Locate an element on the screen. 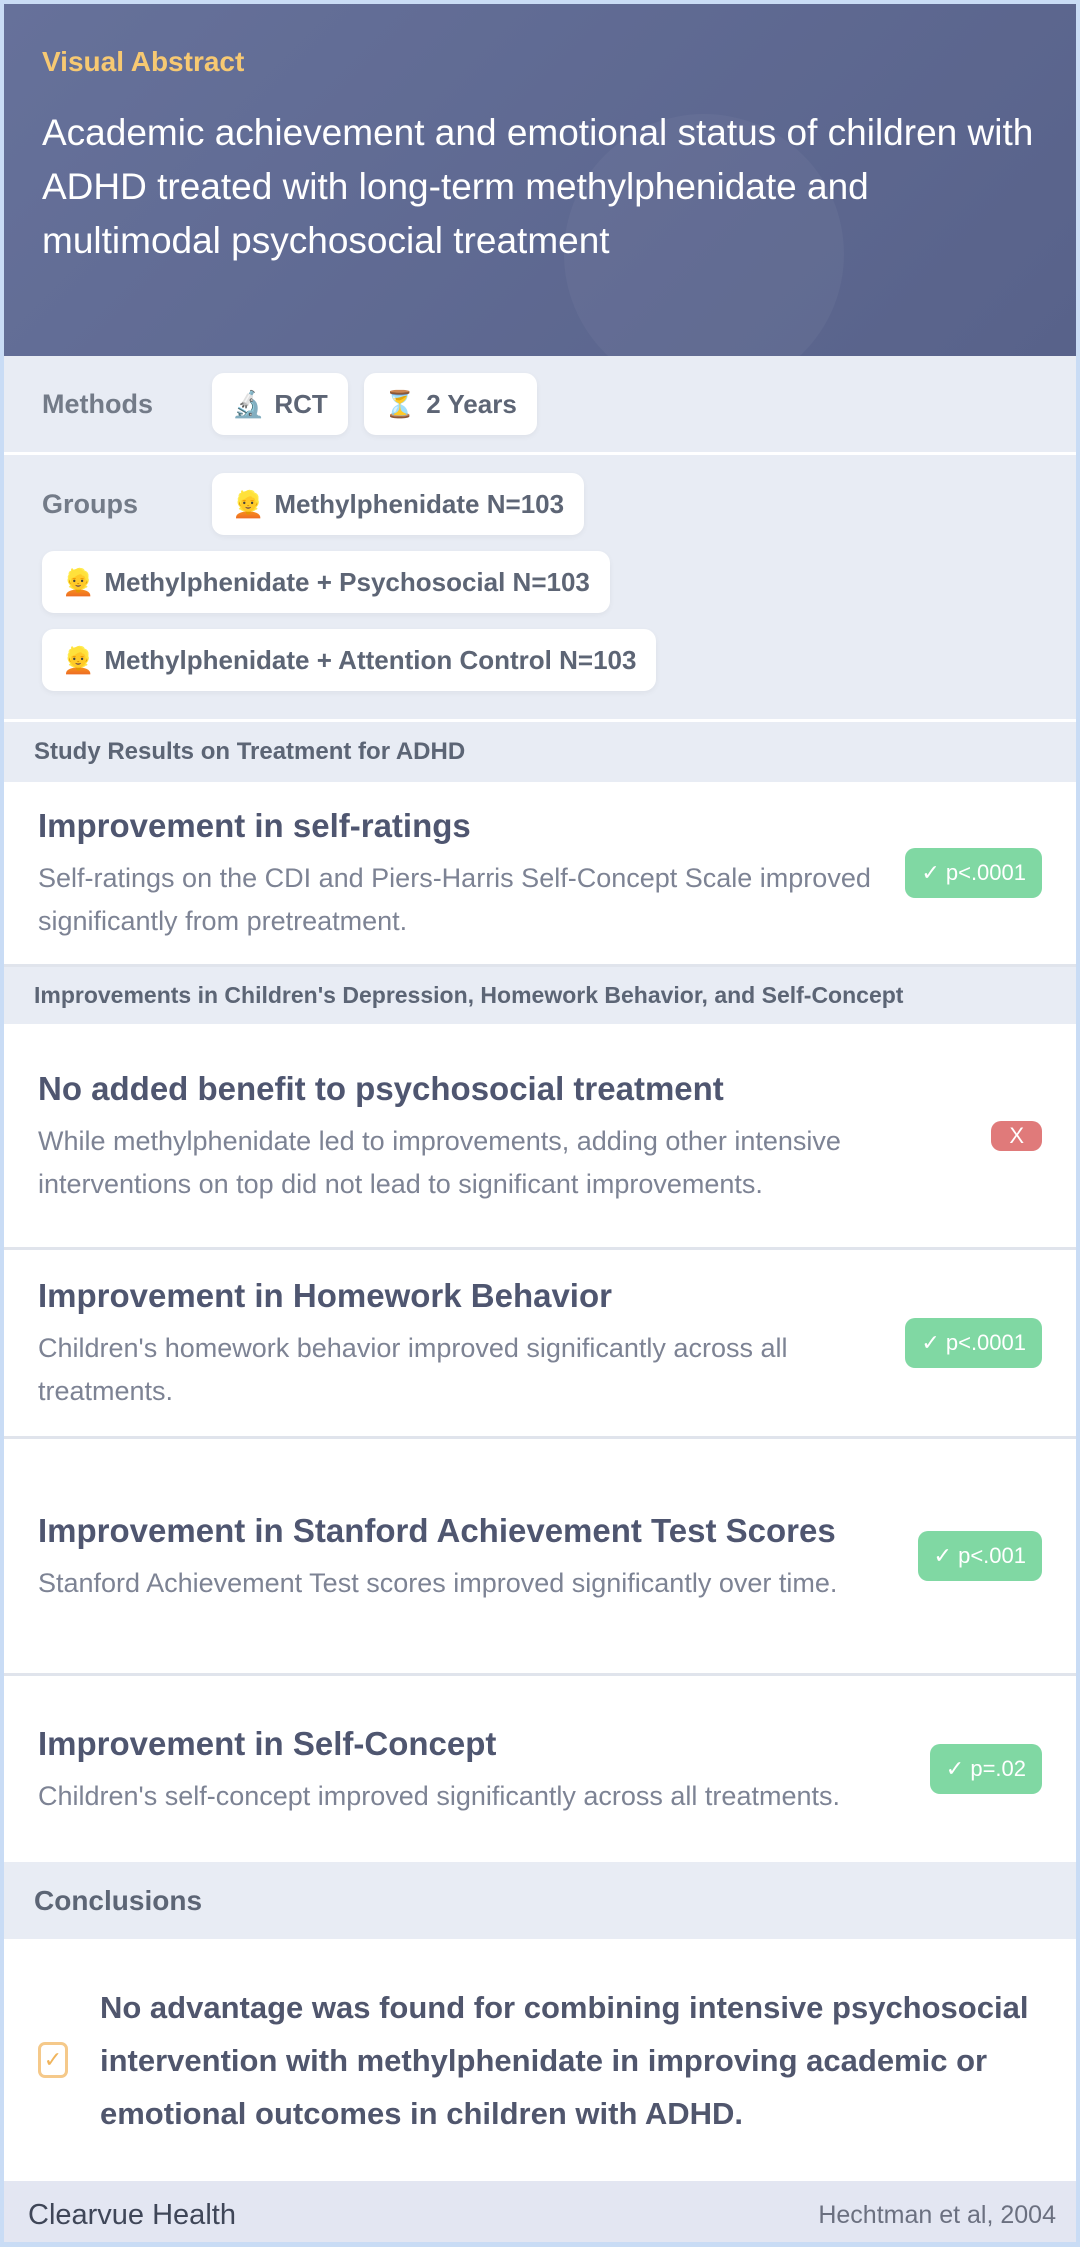 The height and width of the screenshot is (2247, 1080). significance-badge: ✓ p<.001 is located at coordinates (979, 1556).